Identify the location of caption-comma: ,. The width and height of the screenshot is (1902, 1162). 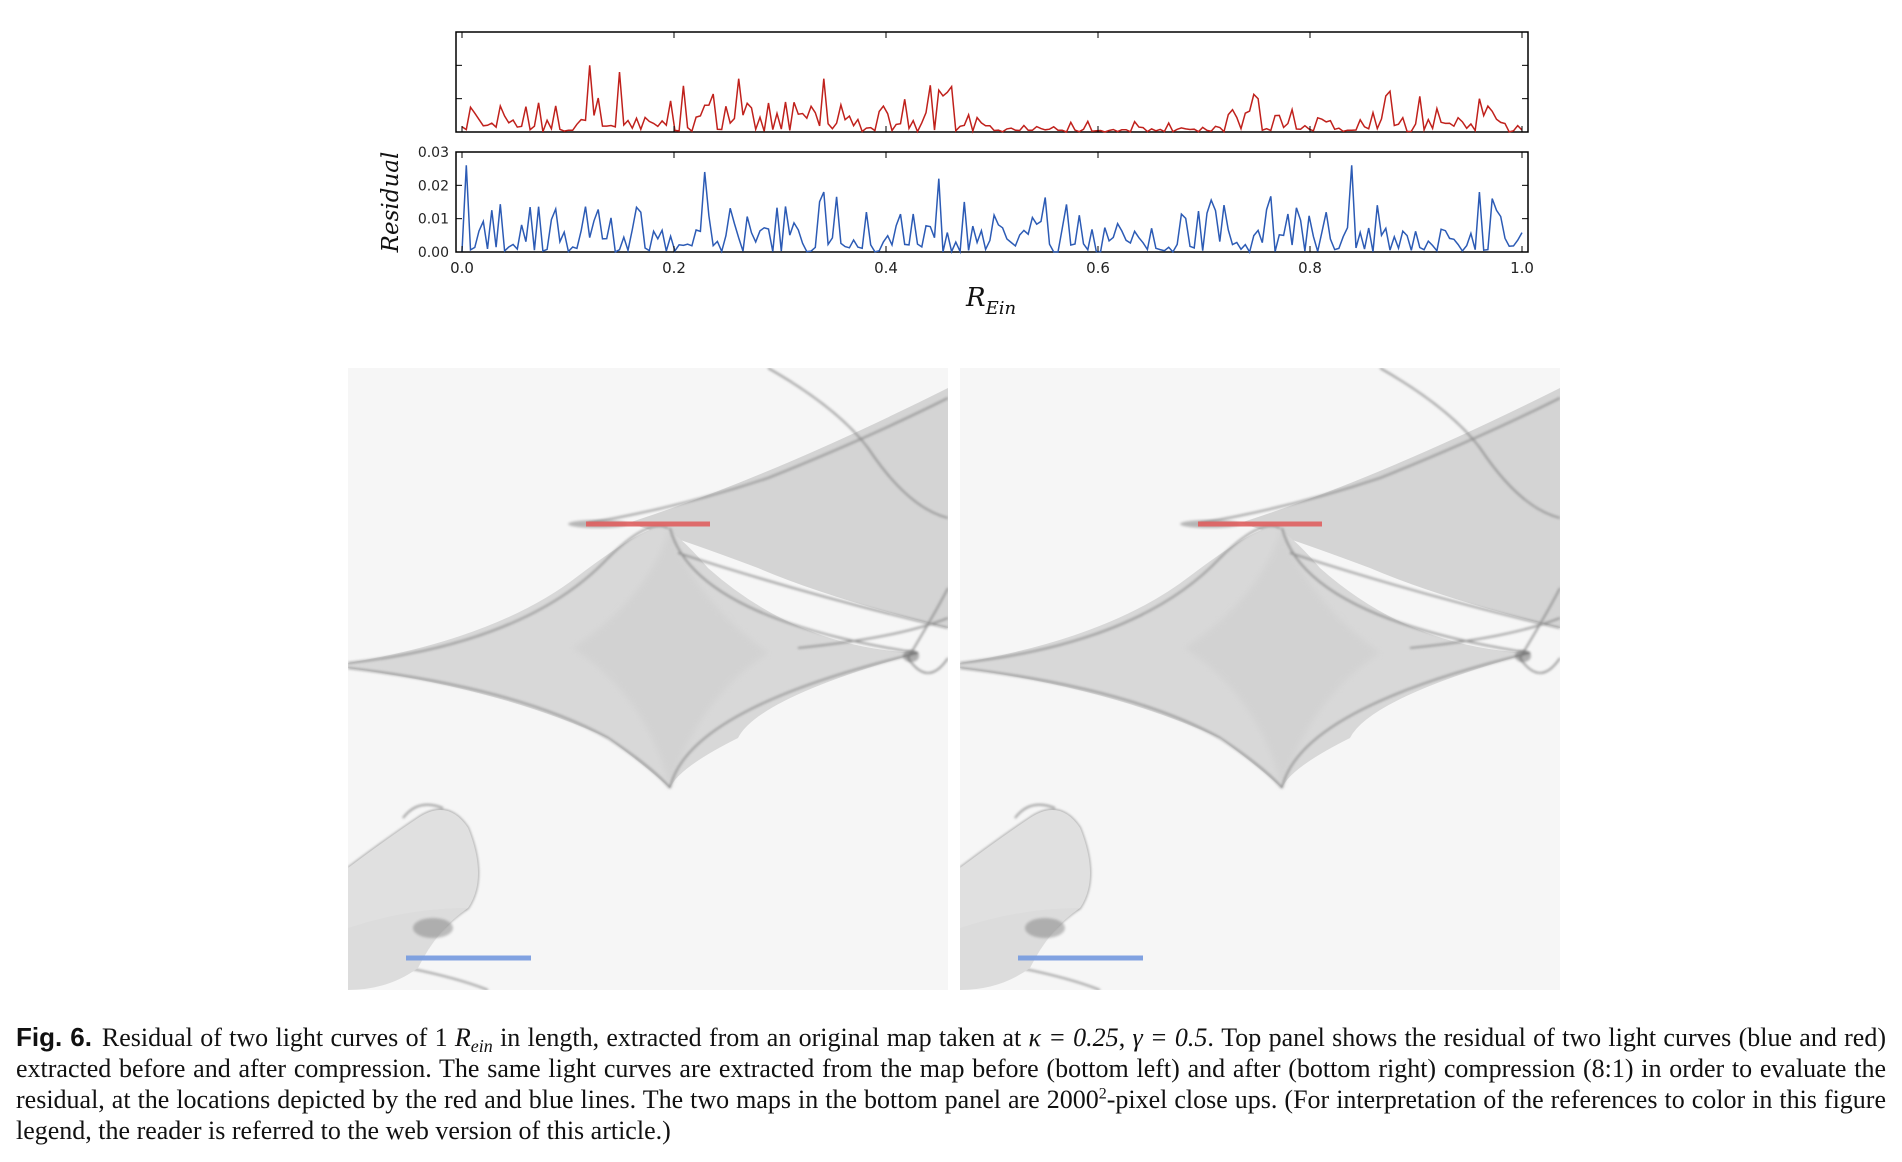
(1125, 1037).